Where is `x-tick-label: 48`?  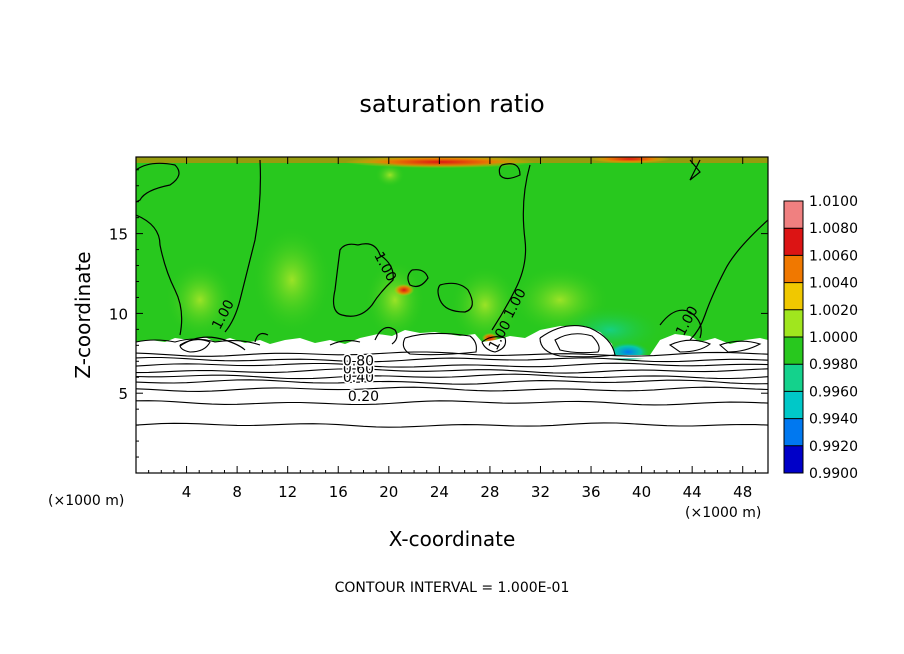 x-tick-label: 48 is located at coordinates (742, 492).